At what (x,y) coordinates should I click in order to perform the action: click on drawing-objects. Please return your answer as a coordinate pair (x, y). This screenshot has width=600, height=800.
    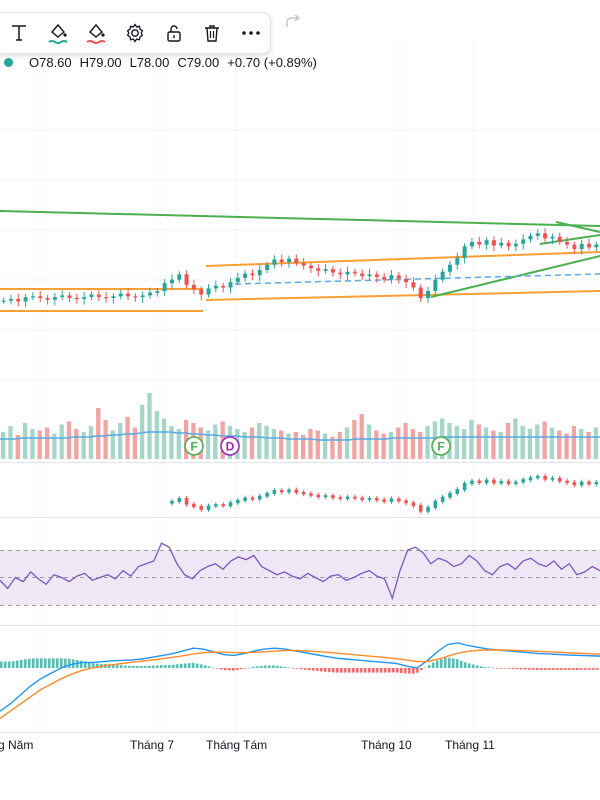
    Looking at the image, I should click on (300, 261).